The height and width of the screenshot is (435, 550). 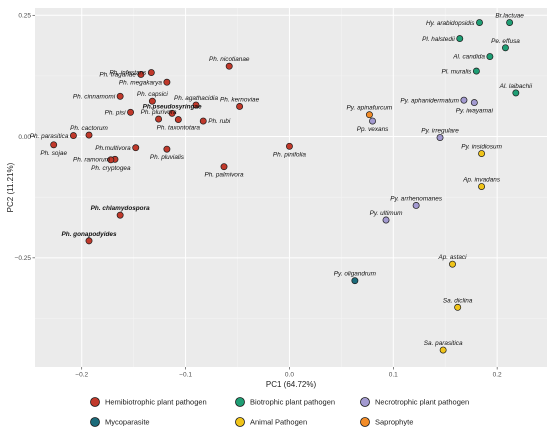 What do you see at coordinates (516, 86) in the screenshot?
I see `point-label: Al. laibachii` at bounding box center [516, 86].